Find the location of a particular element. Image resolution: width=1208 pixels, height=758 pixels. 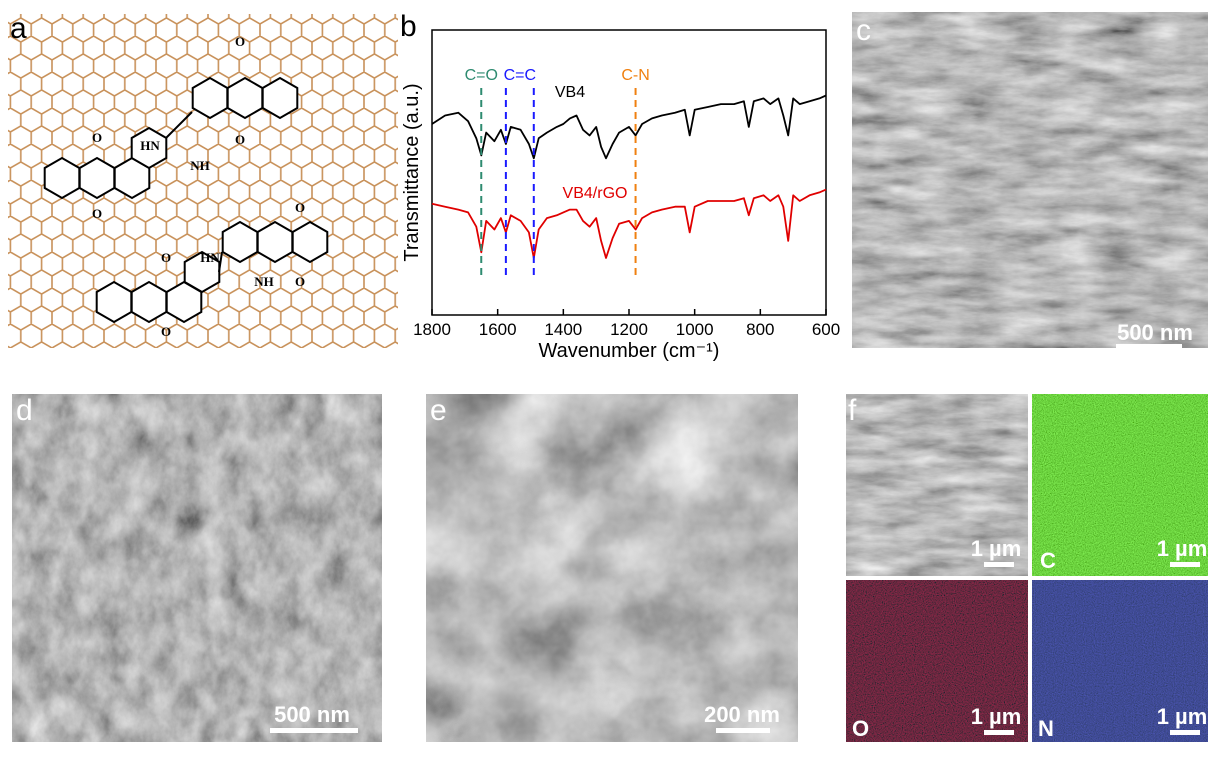

element-label: N is located at coordinates (1046, 728).